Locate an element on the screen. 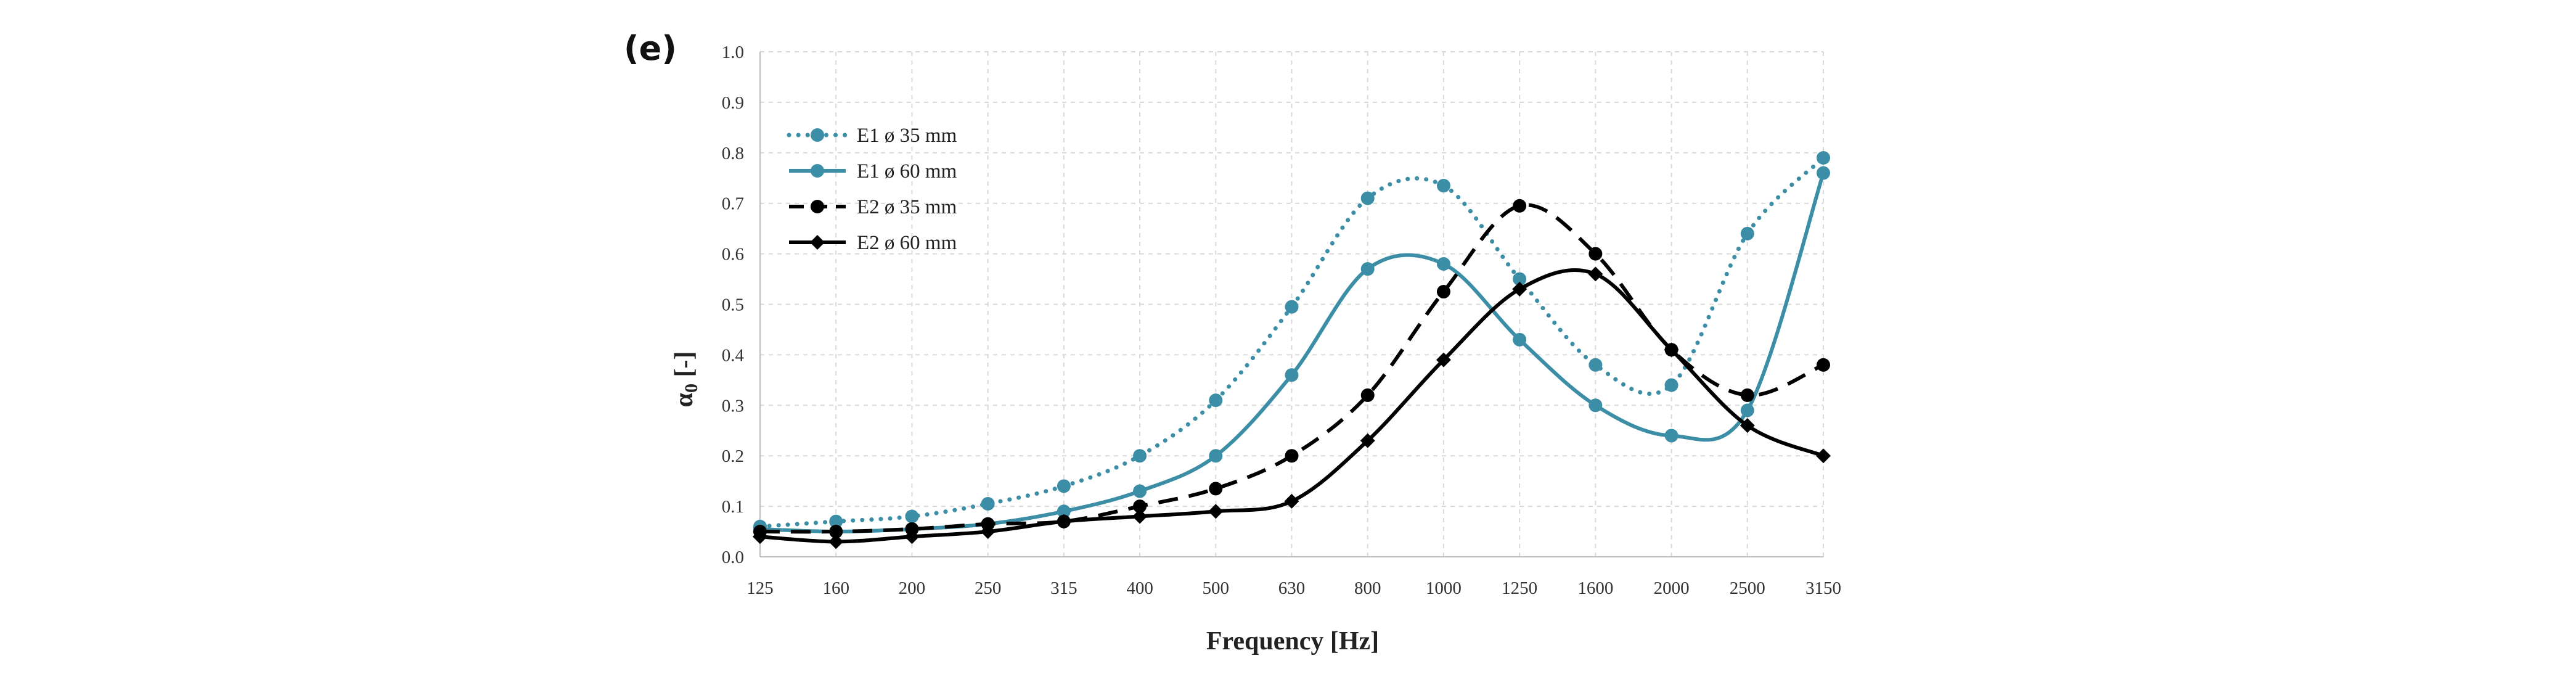 This screenshot has height=682, width=2576. y-tick-label: 0.5 is located at coordinates (733, 305).